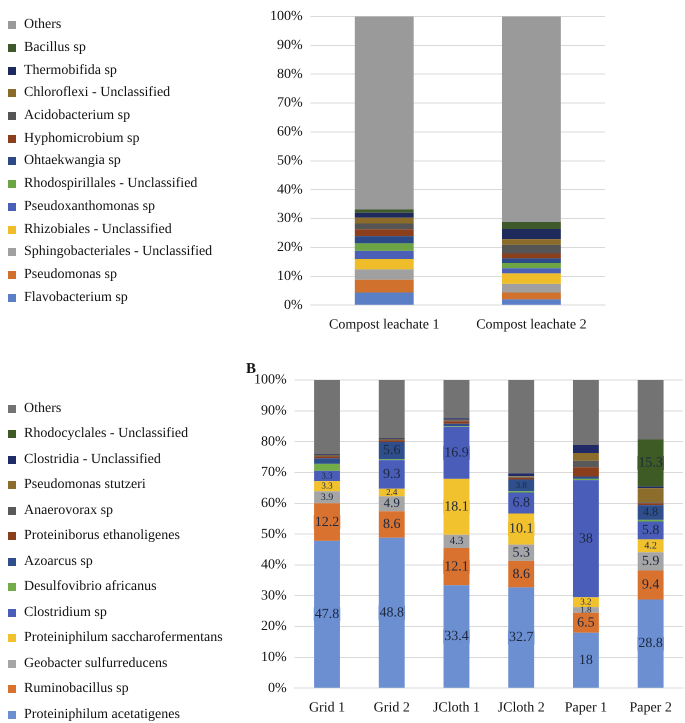 The width and height of the screenshot is (685, 723). I want to click on data-label: 32.7, so click(521, 638).